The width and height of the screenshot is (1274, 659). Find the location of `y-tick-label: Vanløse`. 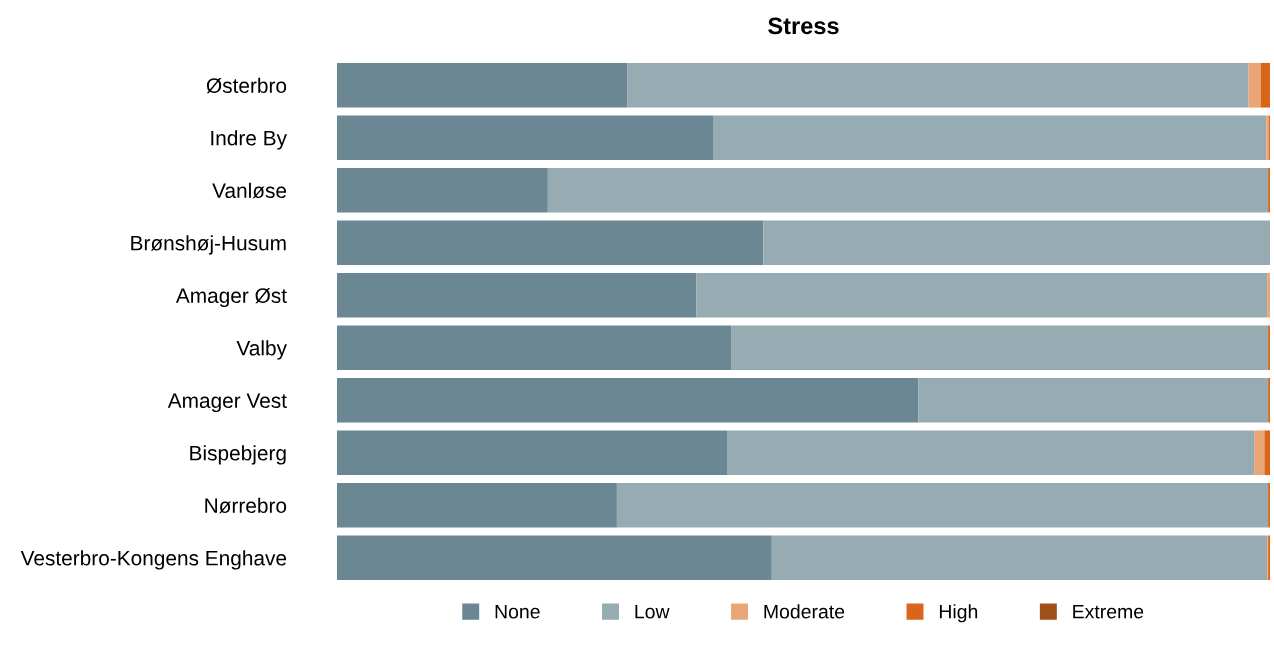

y-tick-label: Vanløse is located at coordinates (249, 190).